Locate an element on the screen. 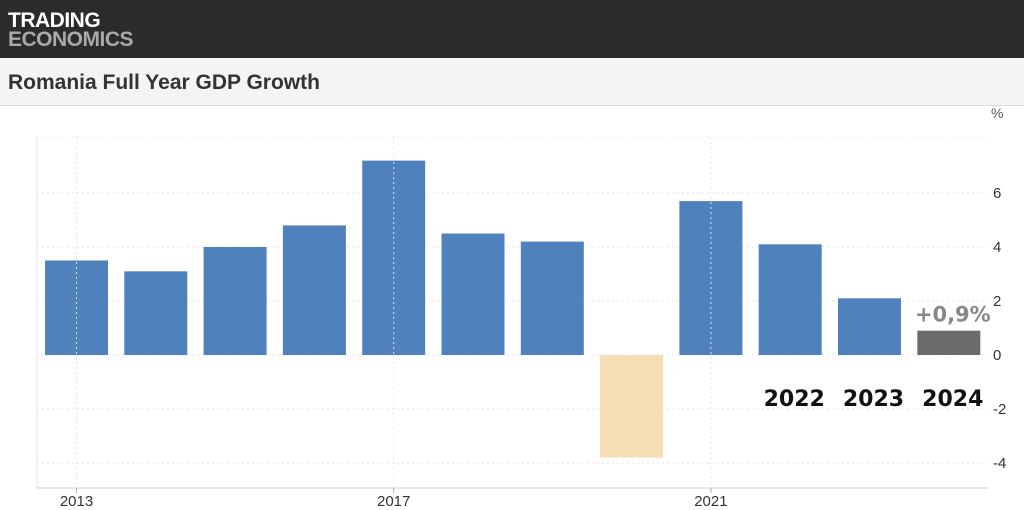  y-unit-label: % is located at coordinates (997, 113).